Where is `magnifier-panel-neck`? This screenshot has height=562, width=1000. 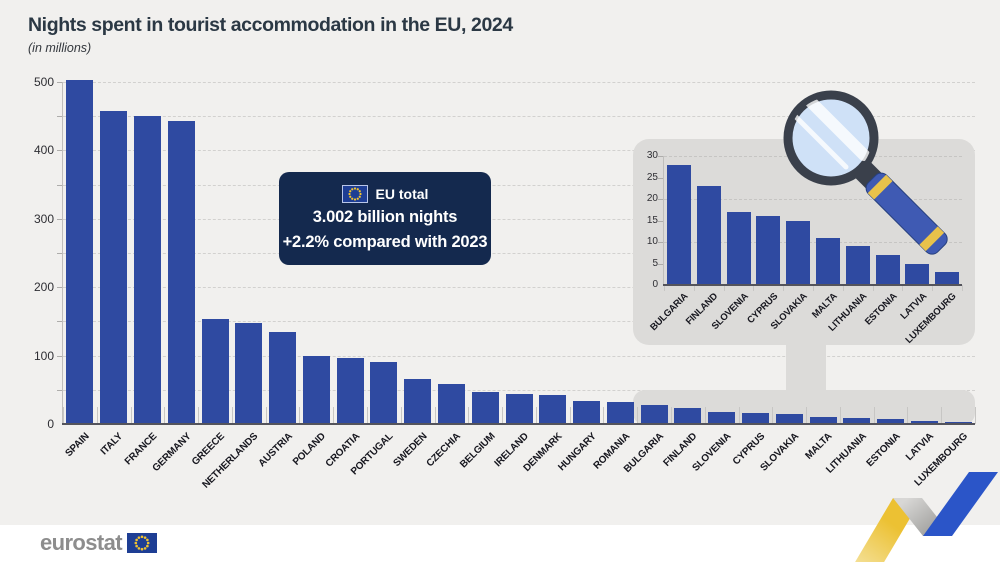 magnifier-panel-neck is located at coordinates (806, 363).